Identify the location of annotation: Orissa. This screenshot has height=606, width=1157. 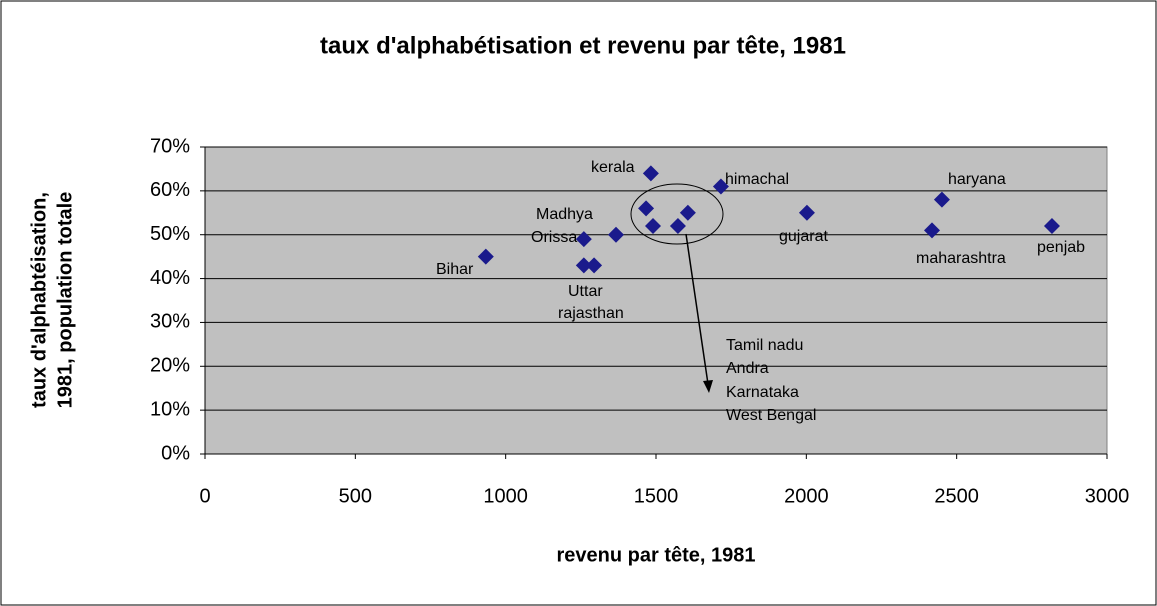
(554, 237).